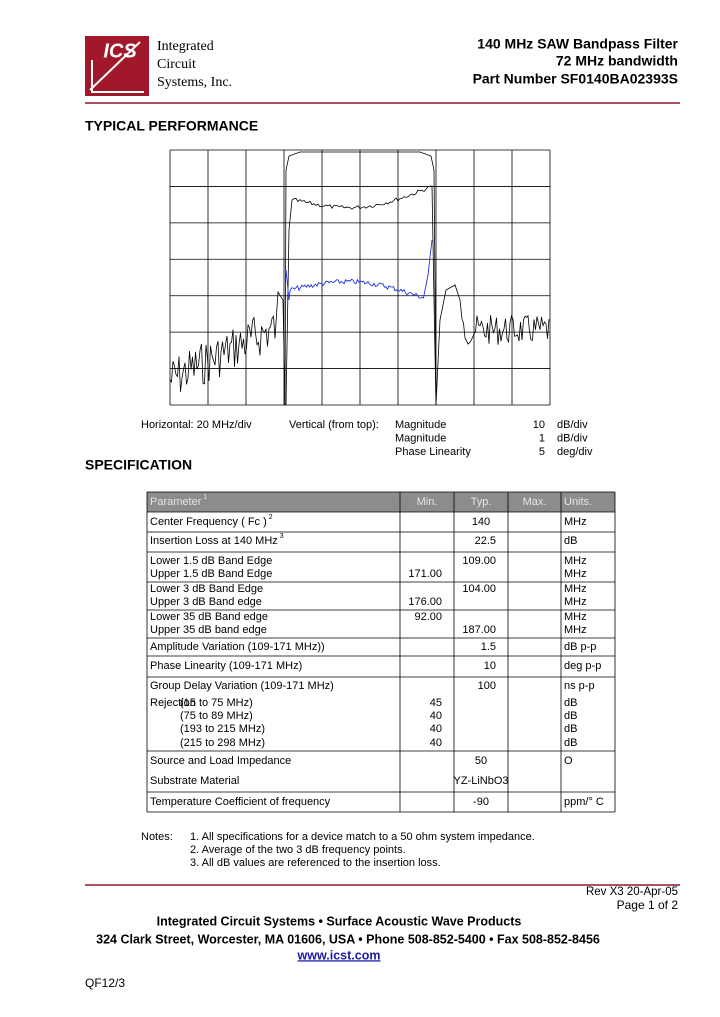  What do you see at coordinates (222, 743) in the screenshot?
I see `cell-parameter: (215 to 298 MHz)` at bounding box center [222, 743].